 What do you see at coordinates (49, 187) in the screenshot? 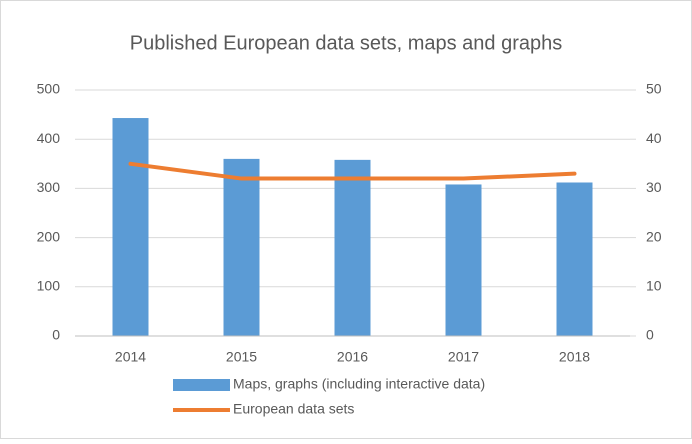
I see `y-tick-label: 300` at bounding box center [49, 187].